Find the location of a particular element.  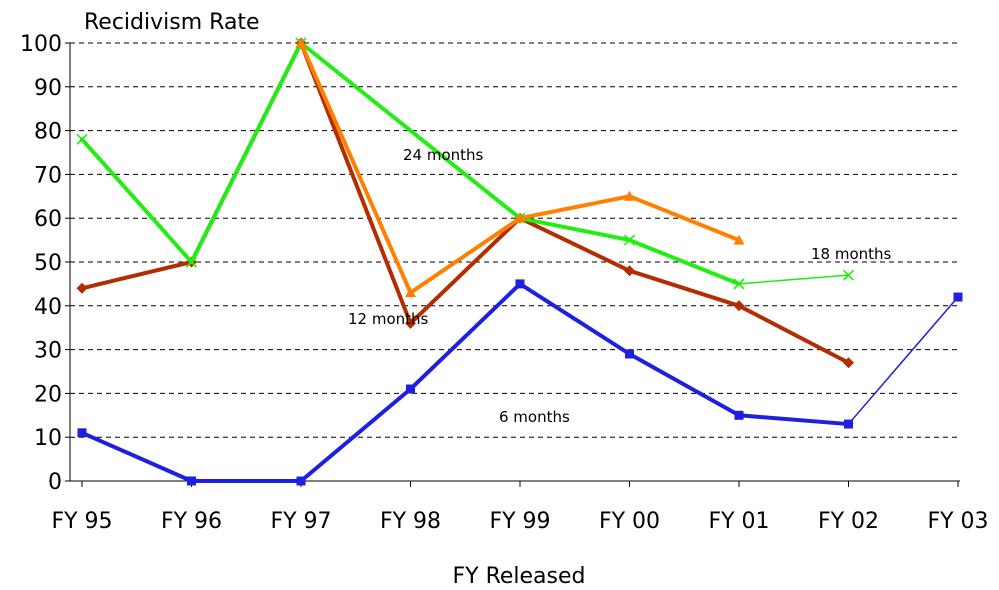

annotation-18-months: 18 months is located at coordinates (851, 254).